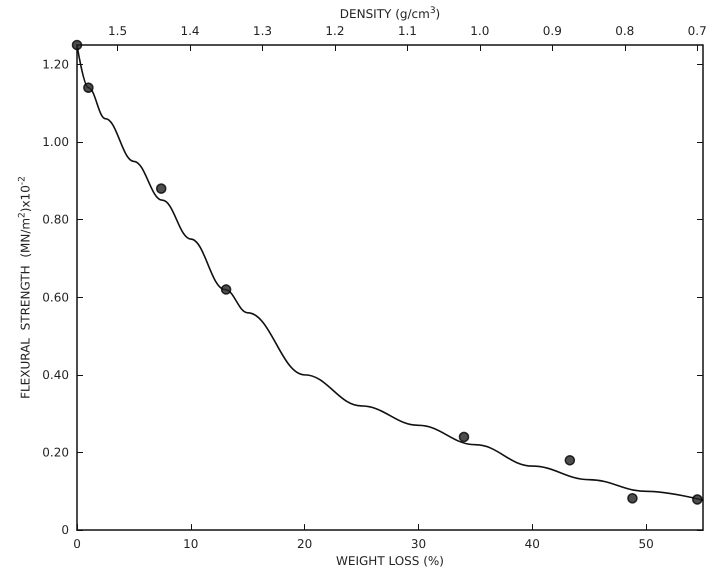 The image size is (713, 572). Describe the element at coordinates (55, 452) in the screenshot. I see `y-tick-label: 0.20` at that location.